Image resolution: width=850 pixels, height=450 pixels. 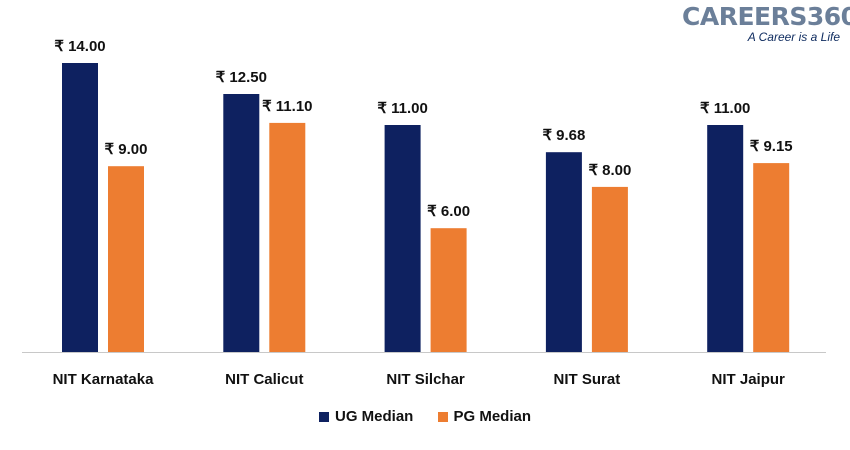 What do you see at coordinates (374, 416) in the screenshot?
I see `legend-label-ug: UG Median` at bounding box center [374, 416].